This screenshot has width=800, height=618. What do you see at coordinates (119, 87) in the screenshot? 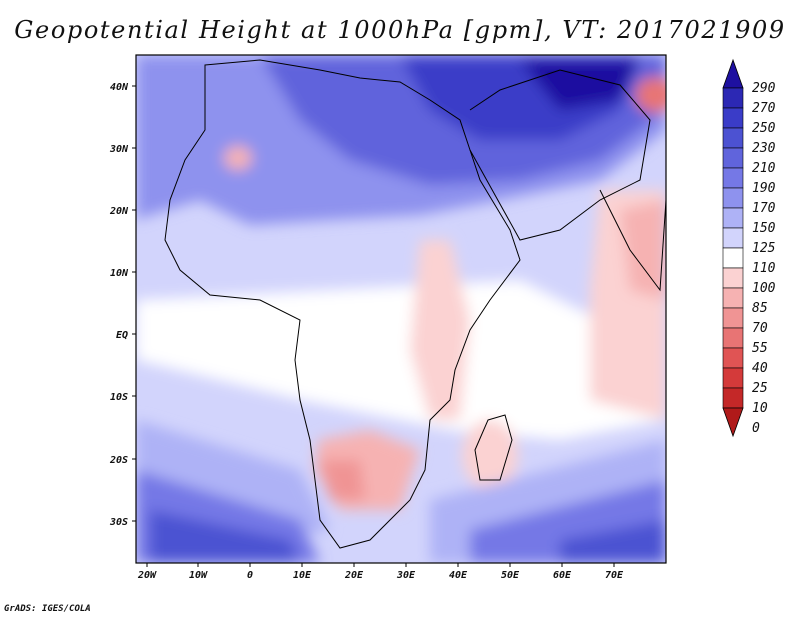
I see `lat-label-40n: 40N` at bounding box center [119, 87].